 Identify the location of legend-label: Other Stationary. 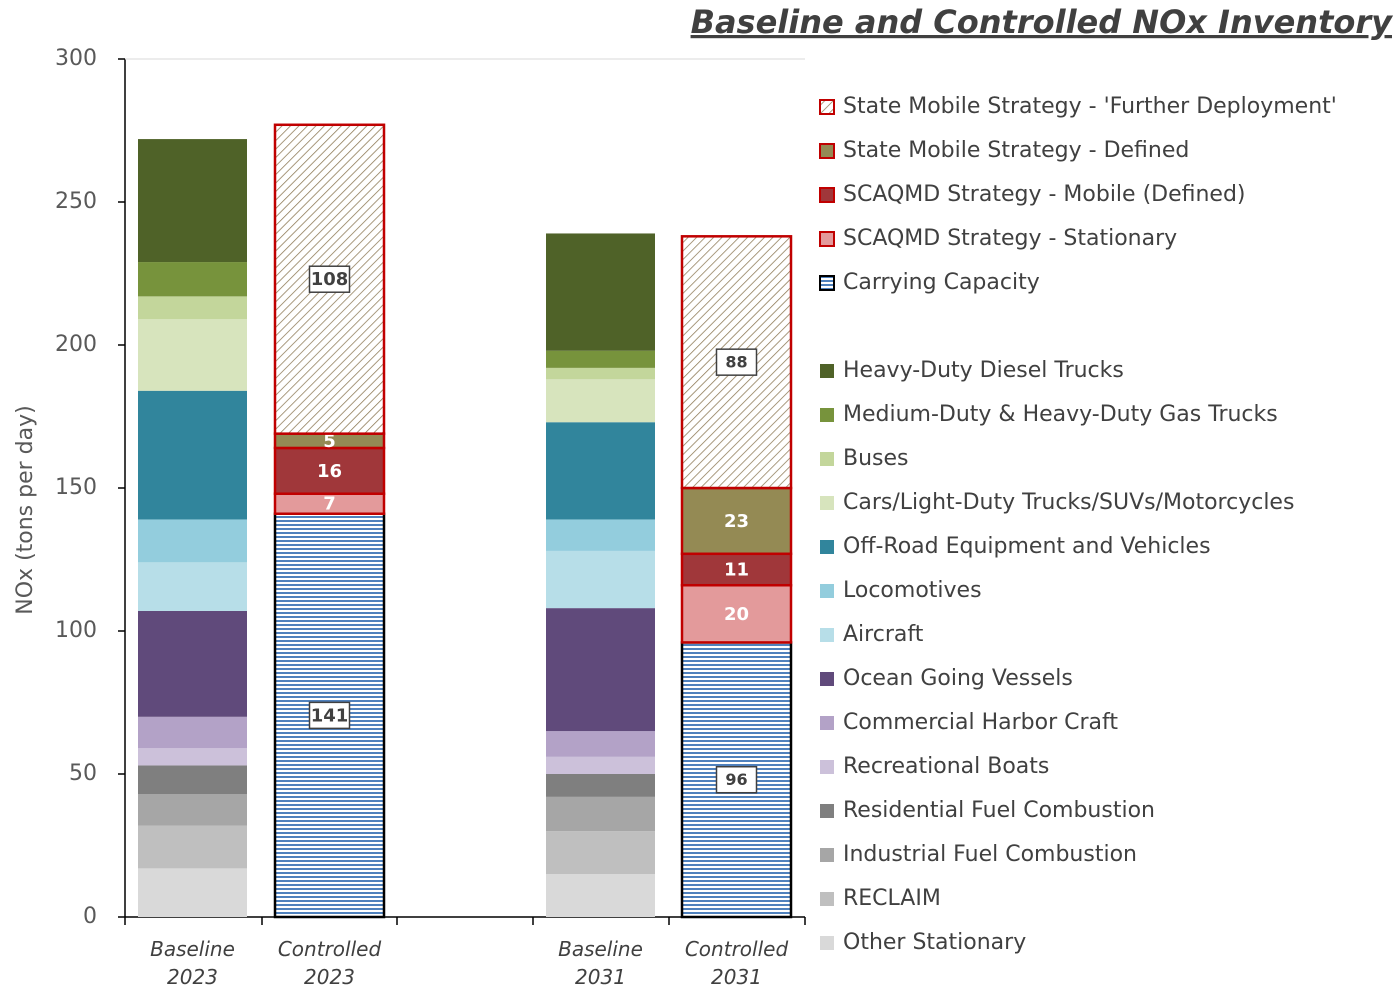
(934, 942).